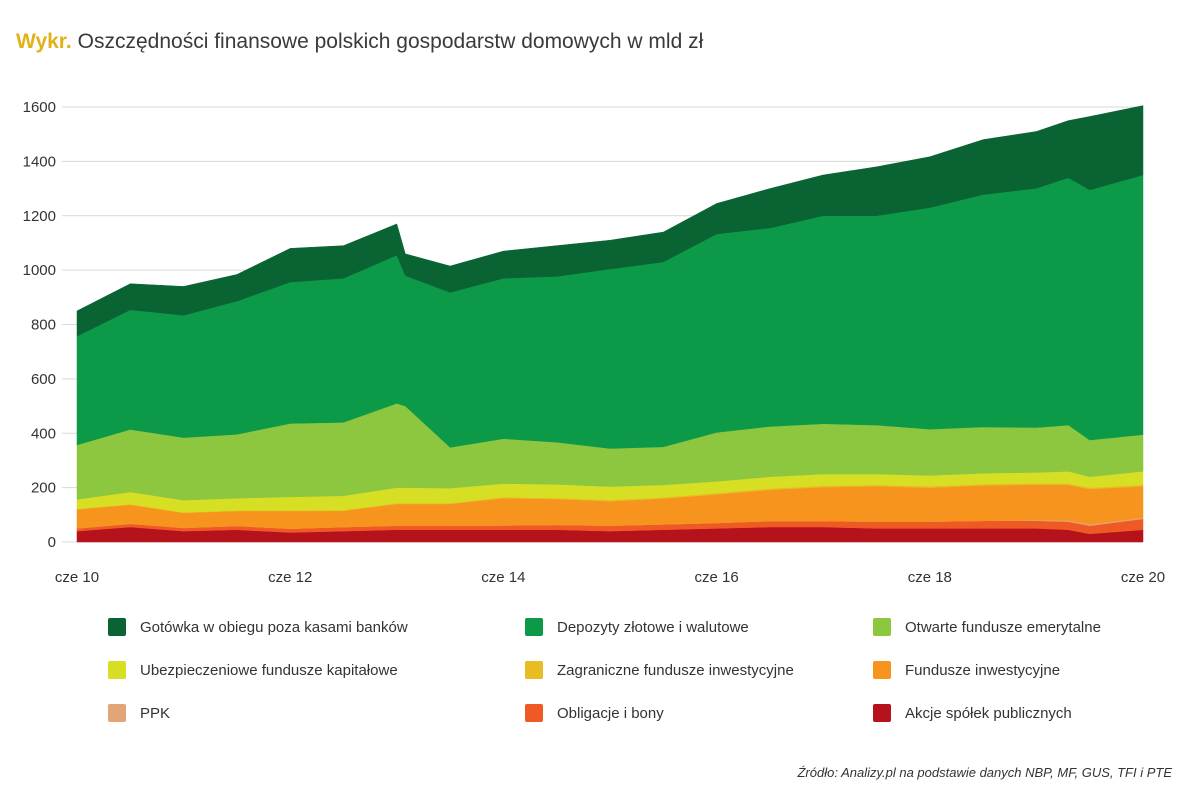  I want to click on x-tick-label: cze 10, so click(77, 577).